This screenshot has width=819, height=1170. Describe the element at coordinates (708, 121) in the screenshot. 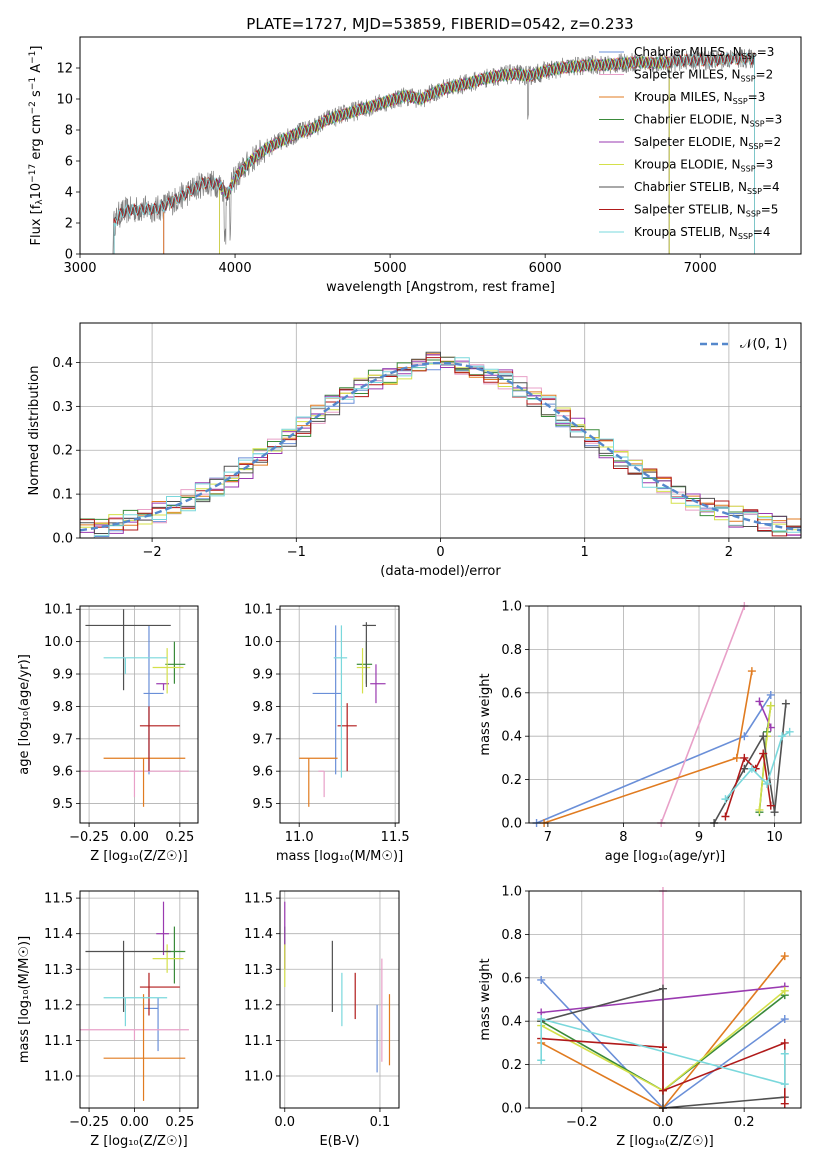

I see `legend-entry: Chabrier ELODIE, NSSP=3` at that location.